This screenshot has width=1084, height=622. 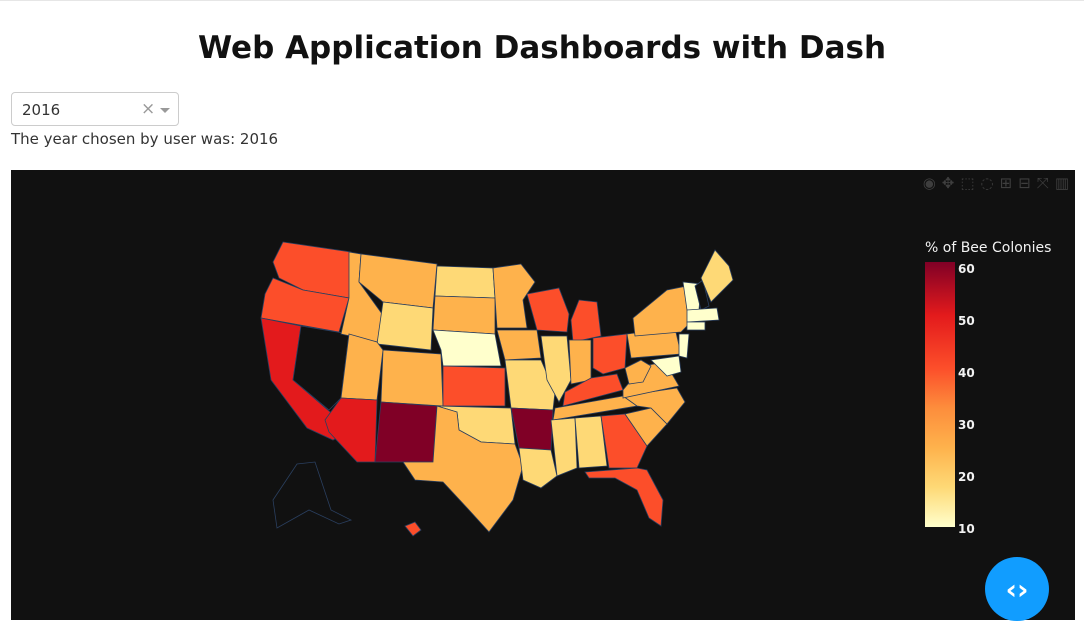 I want to click on state-maryland-delaware, so click(x=666, y=366).